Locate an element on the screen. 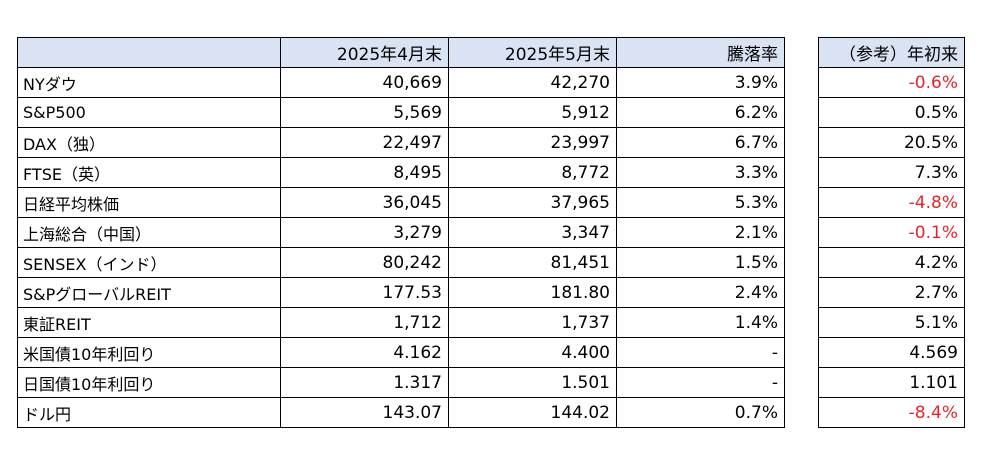 This screenshot has width=989, height=450. row-ytd-value: 4.2% is located at coordinates (891, 262).